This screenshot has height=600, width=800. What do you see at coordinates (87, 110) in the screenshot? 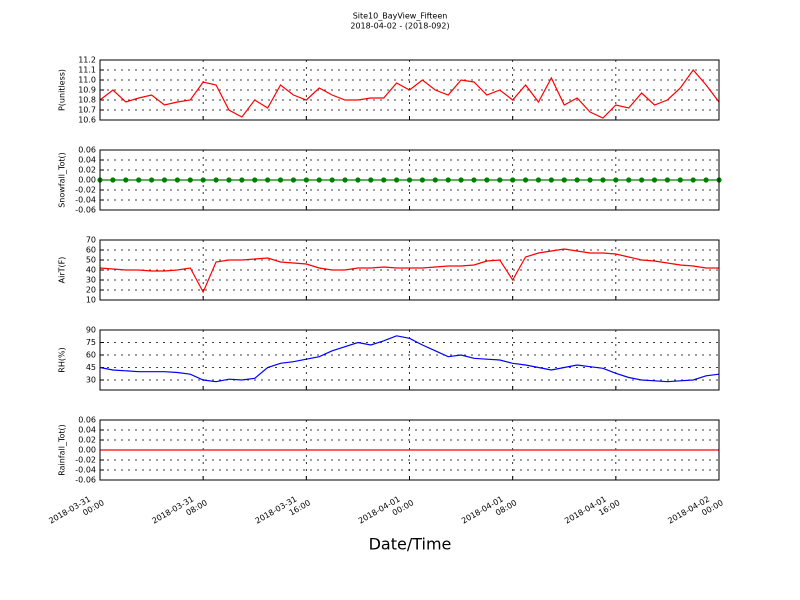
I see `y-tick-label: 10.7` at bounding box center [87, 110].